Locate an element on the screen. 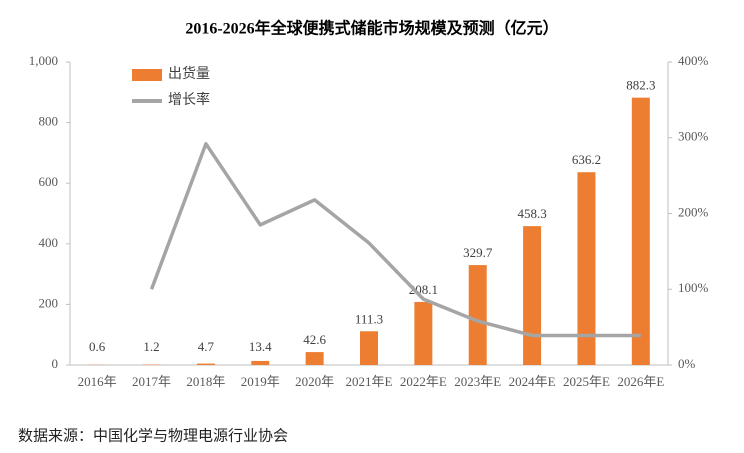  y-tick-label: 0 is located at coordinates (55, 363).